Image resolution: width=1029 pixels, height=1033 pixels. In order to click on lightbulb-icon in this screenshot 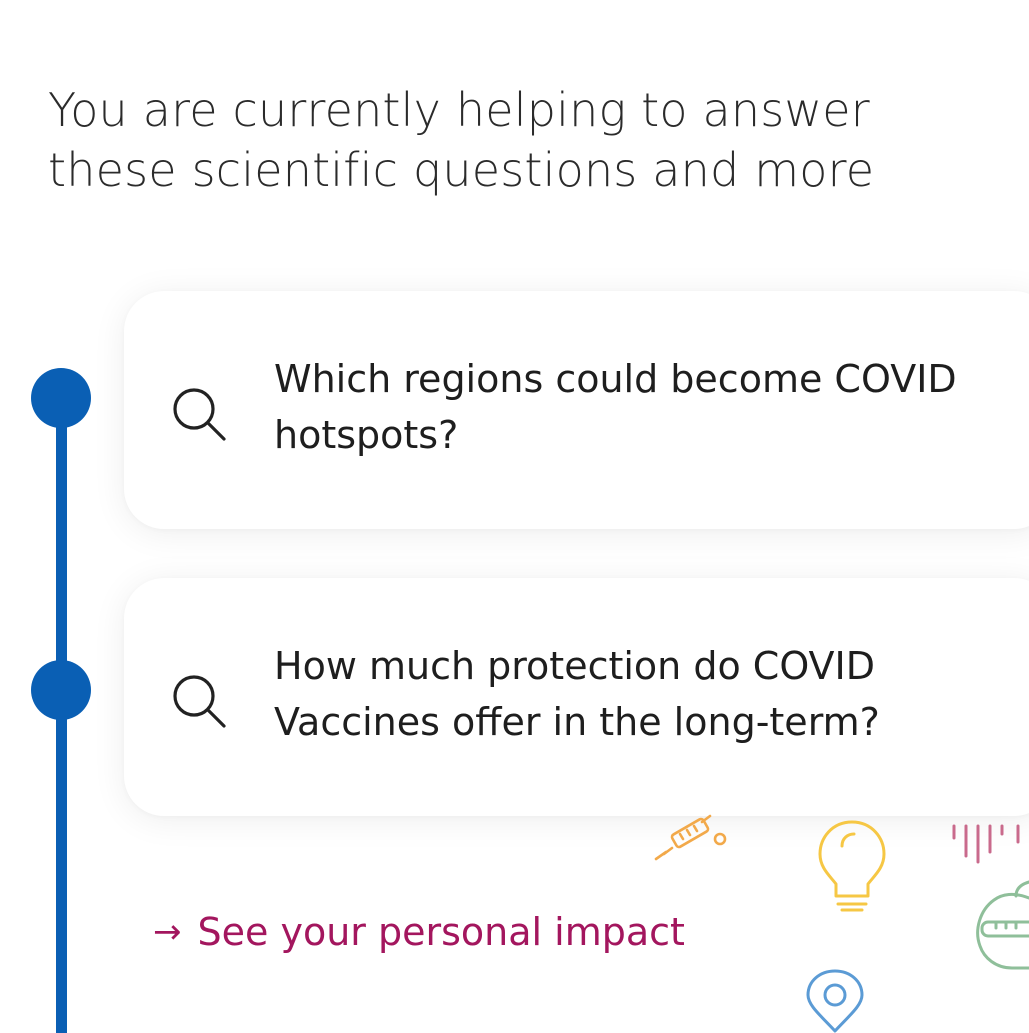, I will do `click(852, 866)`.